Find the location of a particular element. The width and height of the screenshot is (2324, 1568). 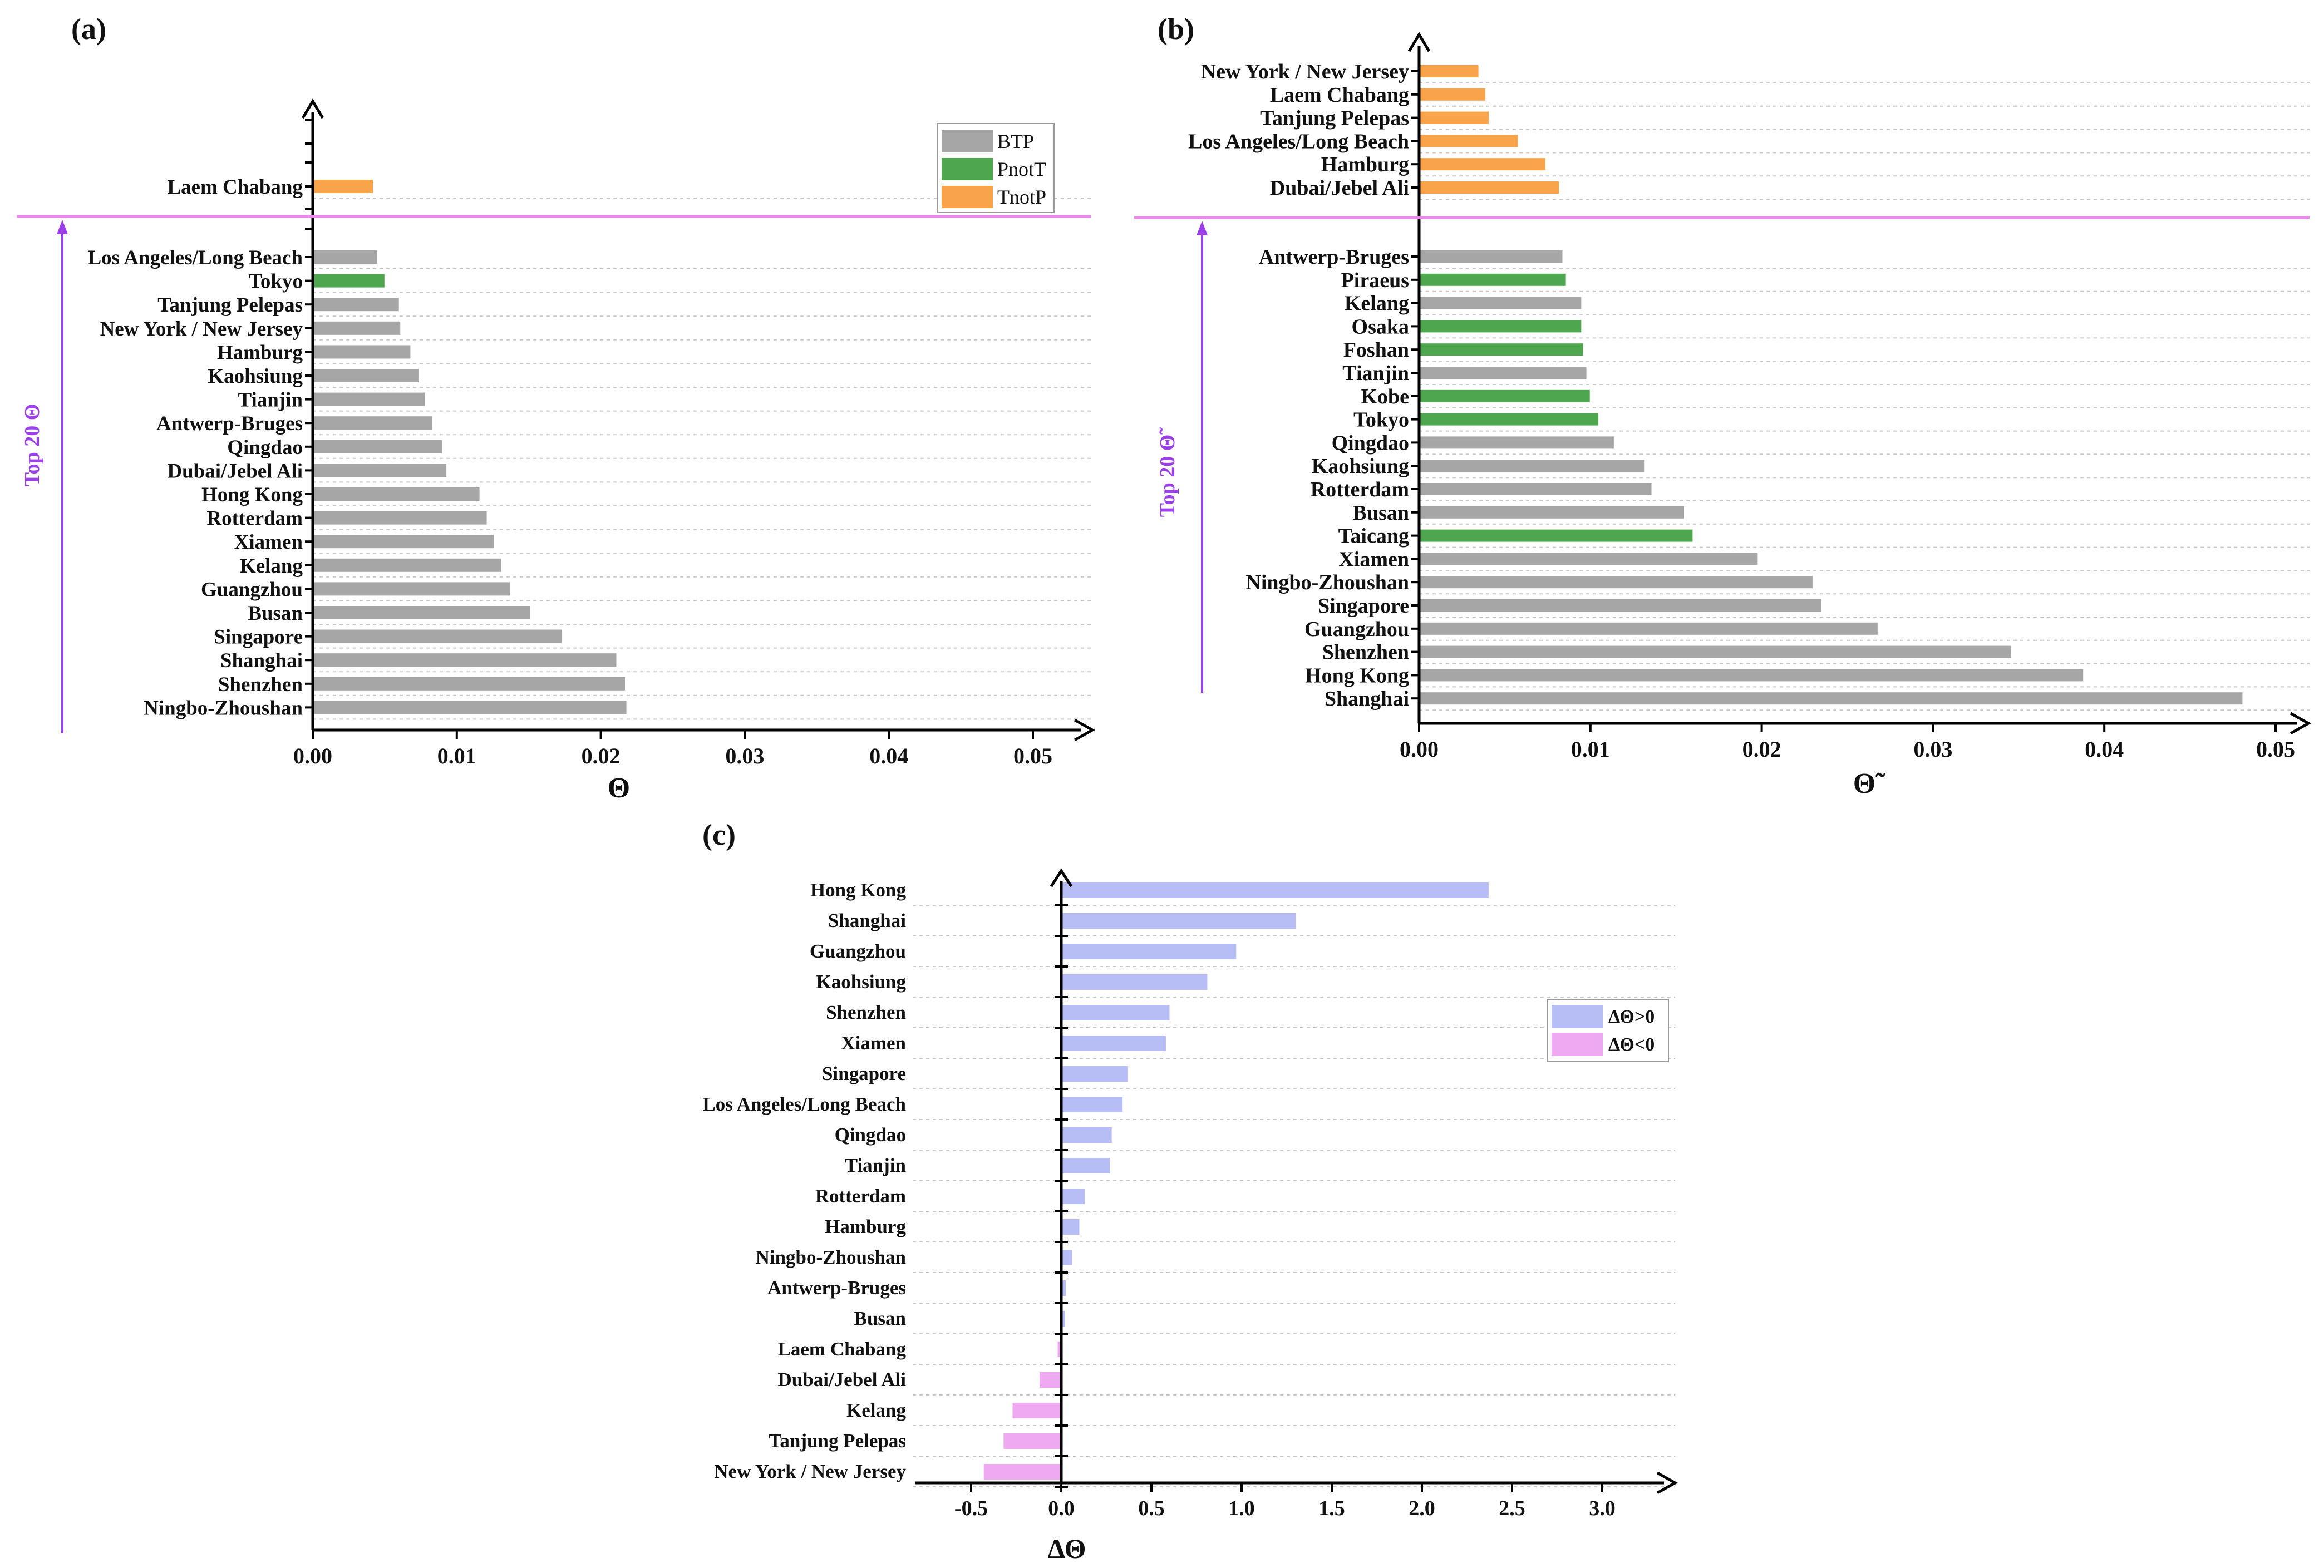

bar-antwerp-bruges is located at coordinates (1063, 1288).